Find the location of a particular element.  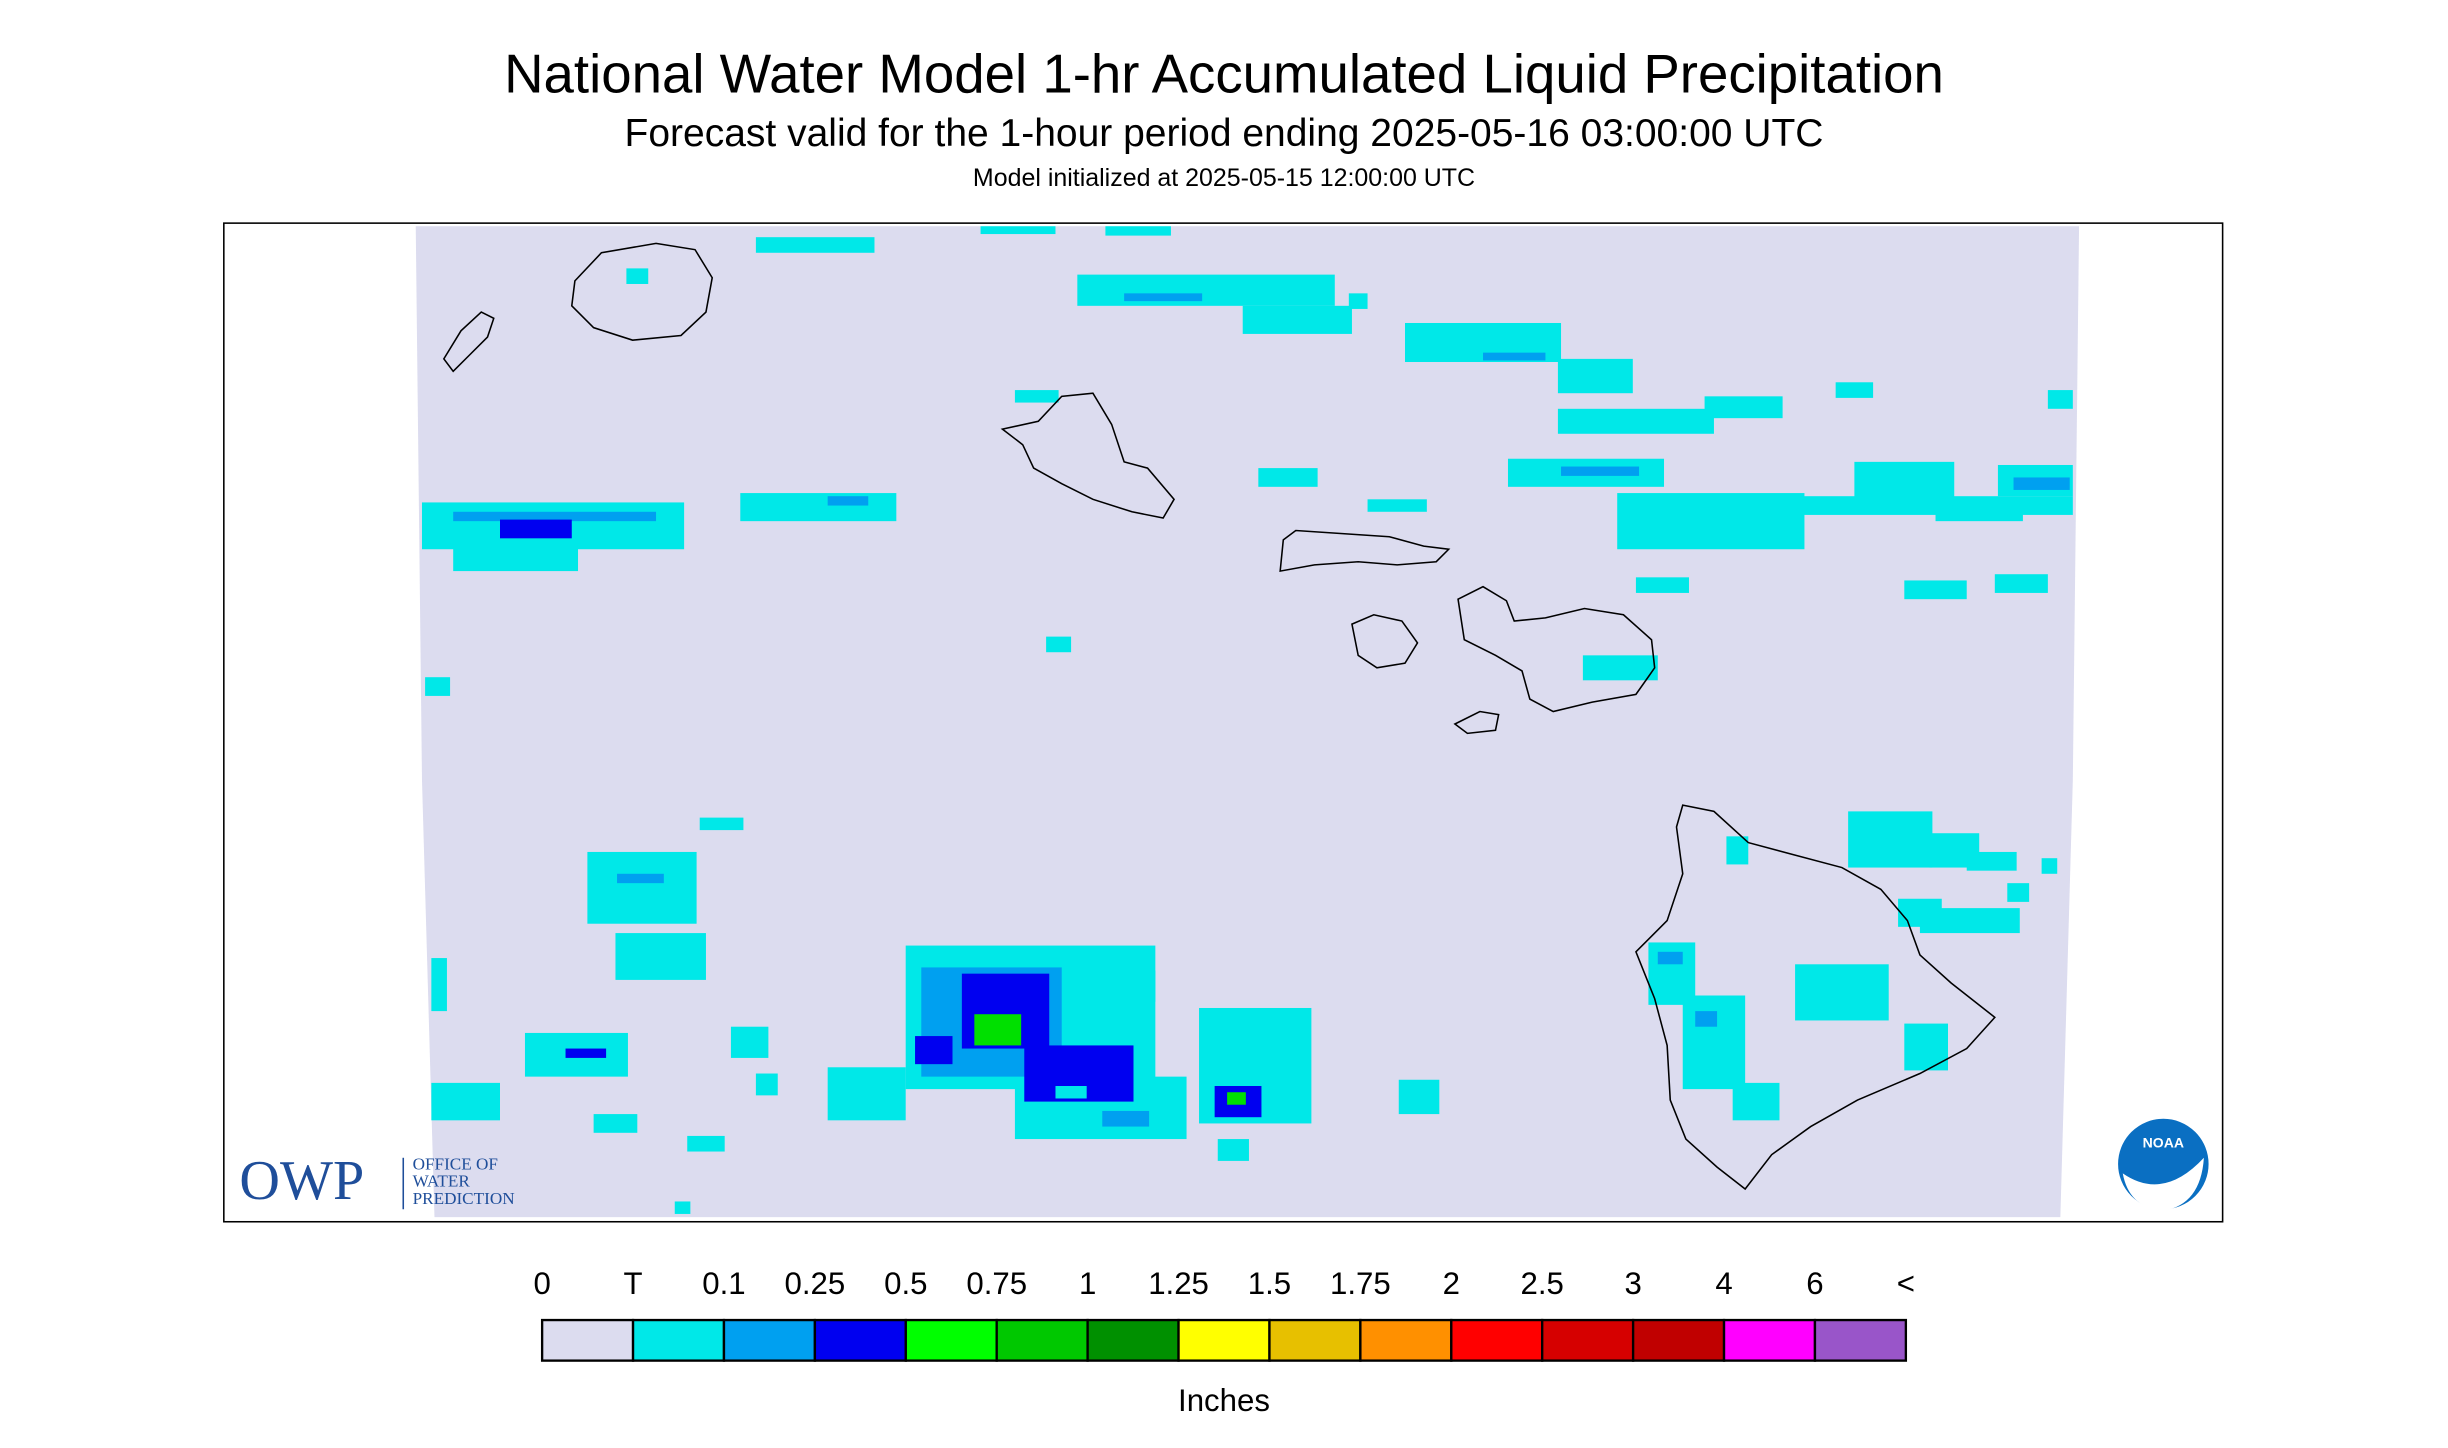

owp-text: OFFICE OF is located at coordinates (455, 1164).